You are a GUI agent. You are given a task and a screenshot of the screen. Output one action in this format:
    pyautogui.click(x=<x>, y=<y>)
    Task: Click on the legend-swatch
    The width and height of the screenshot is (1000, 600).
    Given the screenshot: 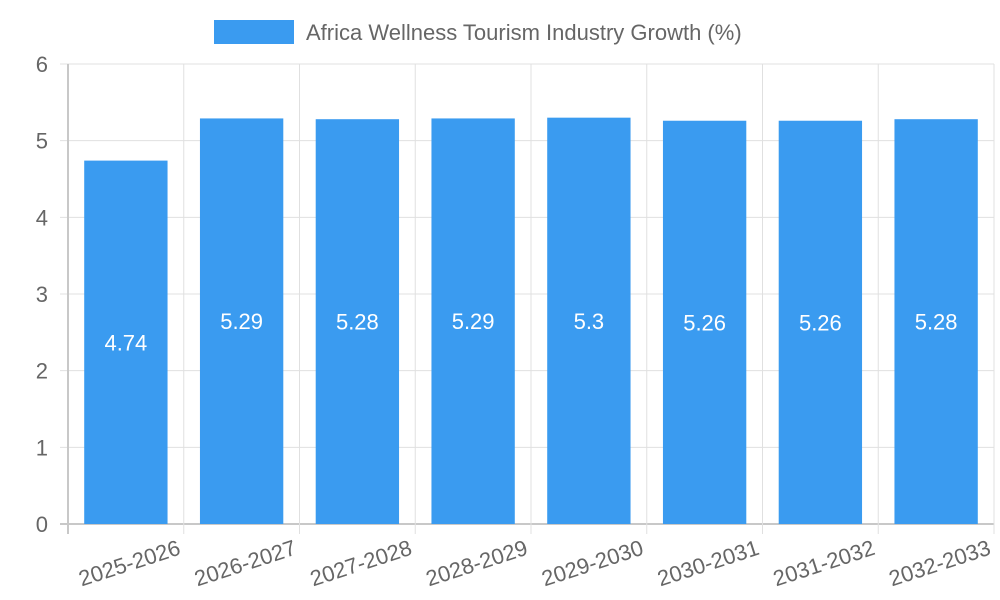 What is the action you would take?
    pyautogui.click(x=254, y=32)
    